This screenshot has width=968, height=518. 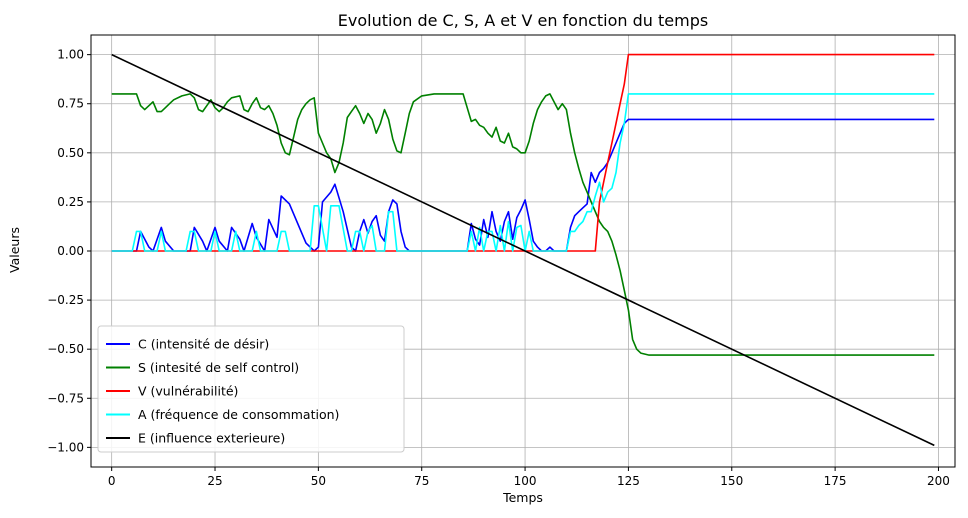 I want to click on x-tick-label: 175, so click(x=835, y=481).